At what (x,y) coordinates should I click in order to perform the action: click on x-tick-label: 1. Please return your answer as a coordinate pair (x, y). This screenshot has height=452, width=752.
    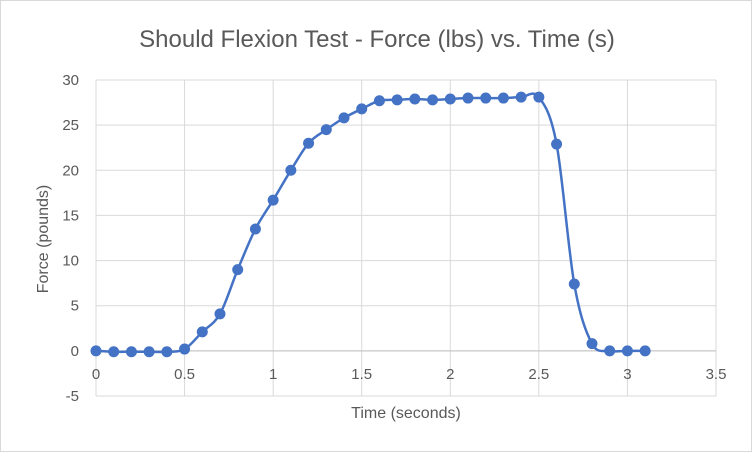
    Looking at the image, I should click on (273, 374).